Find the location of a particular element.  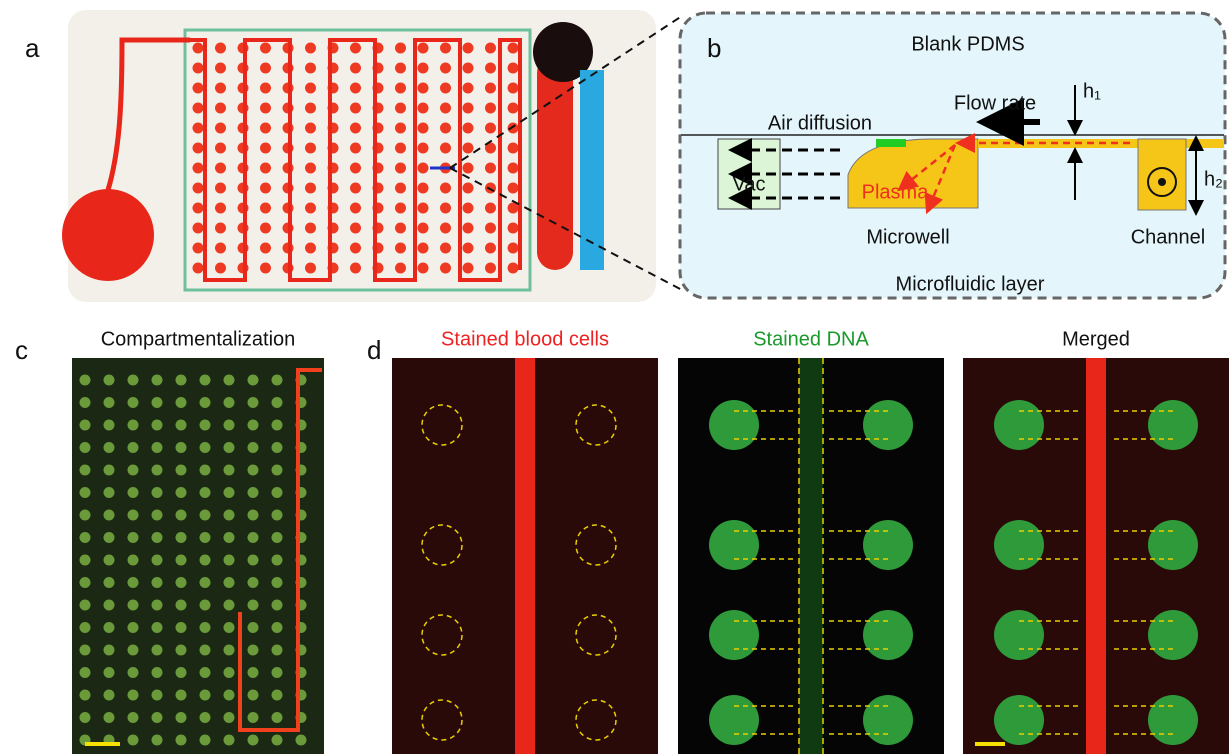

panel-title: Stained blood cells is located at coordinates (525, 339).